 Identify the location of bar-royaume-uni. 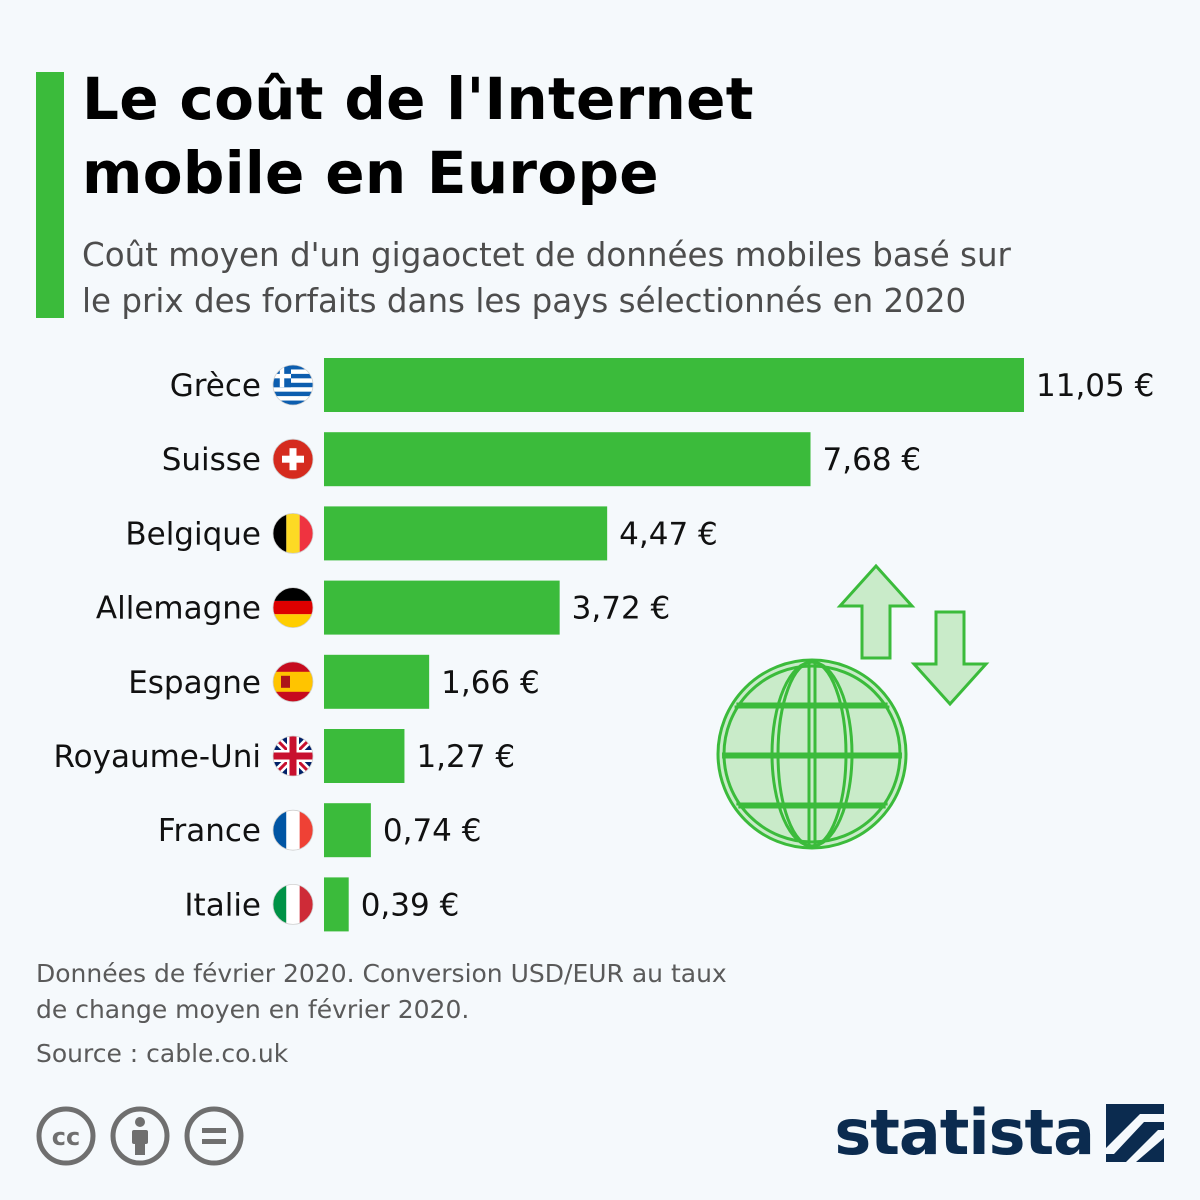
(364, 756).